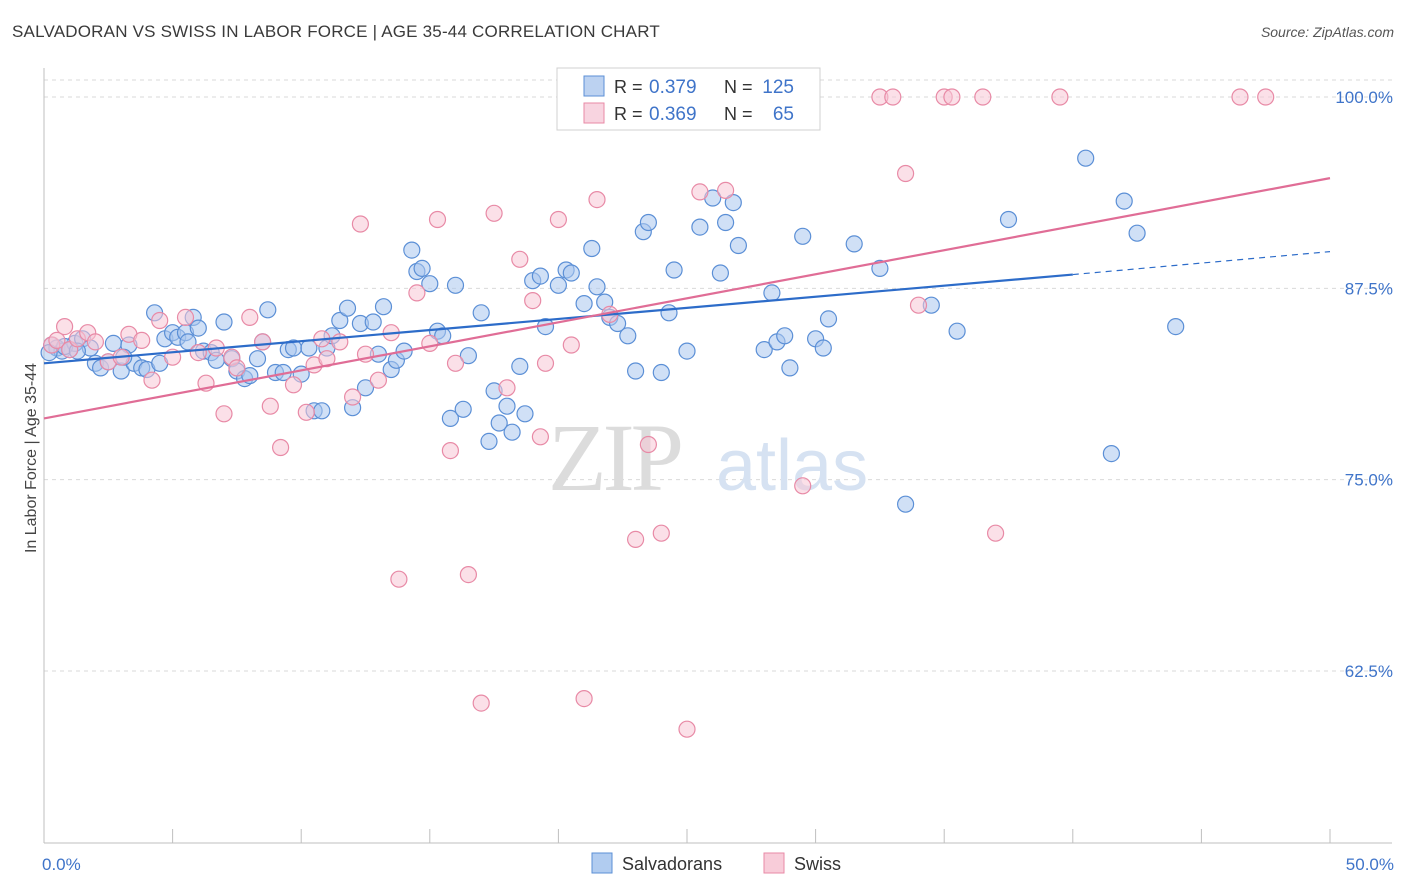 The height and width of the screenshot is (892, 1406). Describe the element at coordinates (614, 457) in the screenshot. I see `watermark-zip: ZIP` at that location.